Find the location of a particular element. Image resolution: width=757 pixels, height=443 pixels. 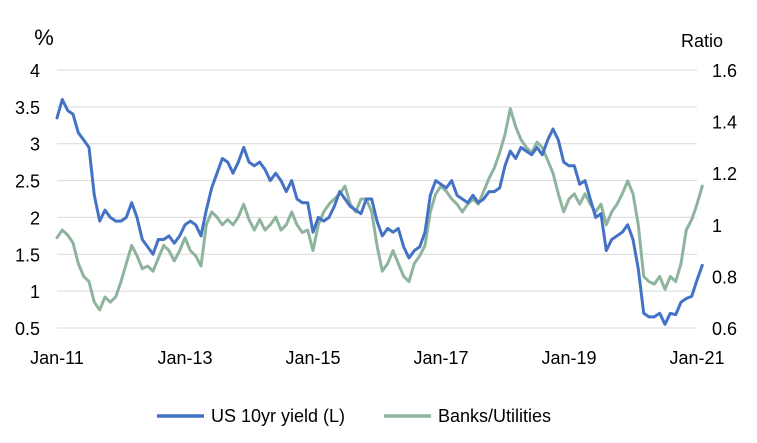

right-axis-tick-label: 0.6 is located at coordinates (724, 329).